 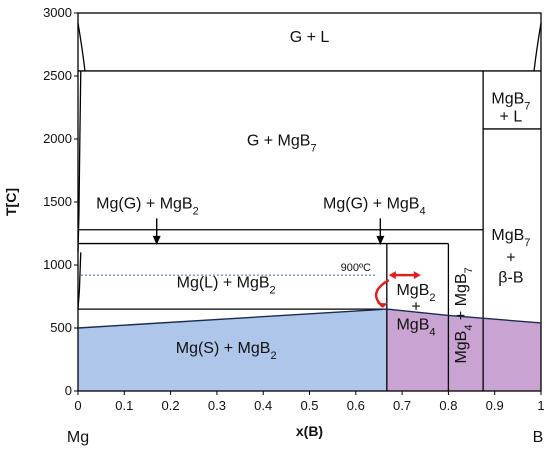 I want to click on region-label-text: + MgB, so click(x=461, y=298).